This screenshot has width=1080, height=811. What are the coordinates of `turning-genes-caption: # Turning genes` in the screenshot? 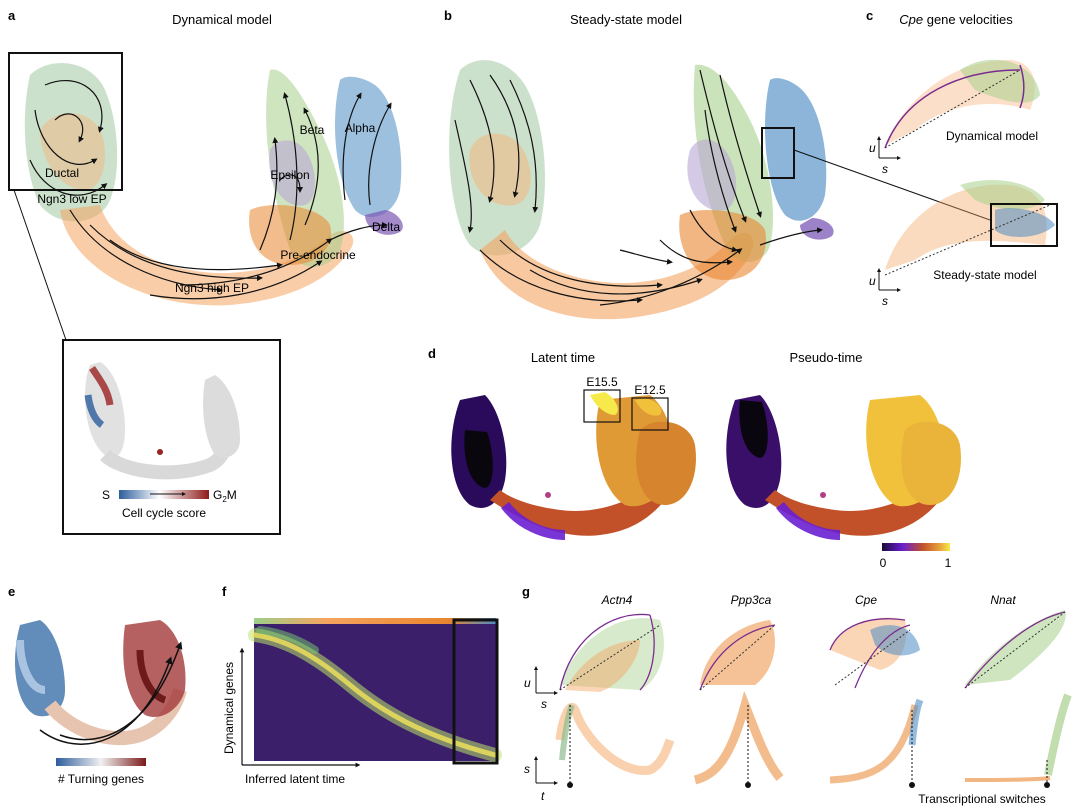 It's located at (101, 779).